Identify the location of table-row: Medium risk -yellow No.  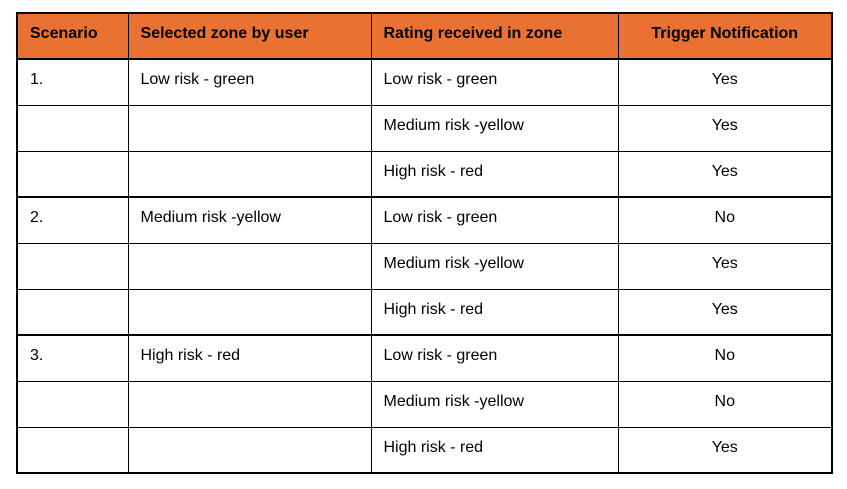
(424, 404).